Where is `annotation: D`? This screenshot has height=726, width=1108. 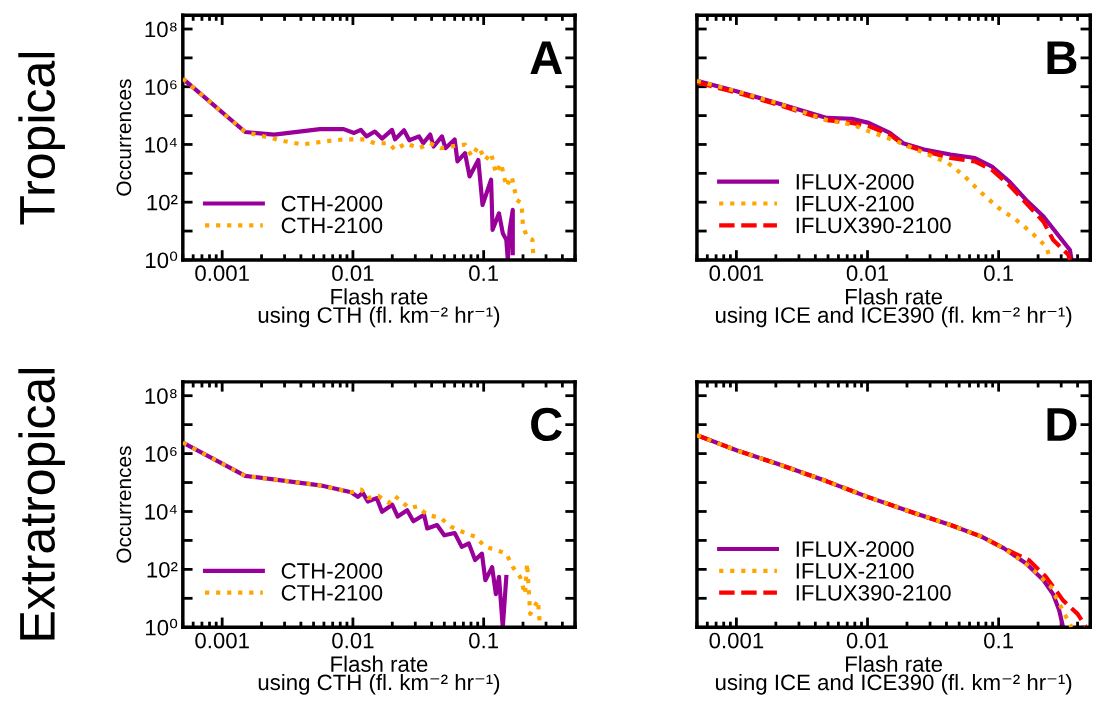 annotation: D is located at coordinates (1062, 424).